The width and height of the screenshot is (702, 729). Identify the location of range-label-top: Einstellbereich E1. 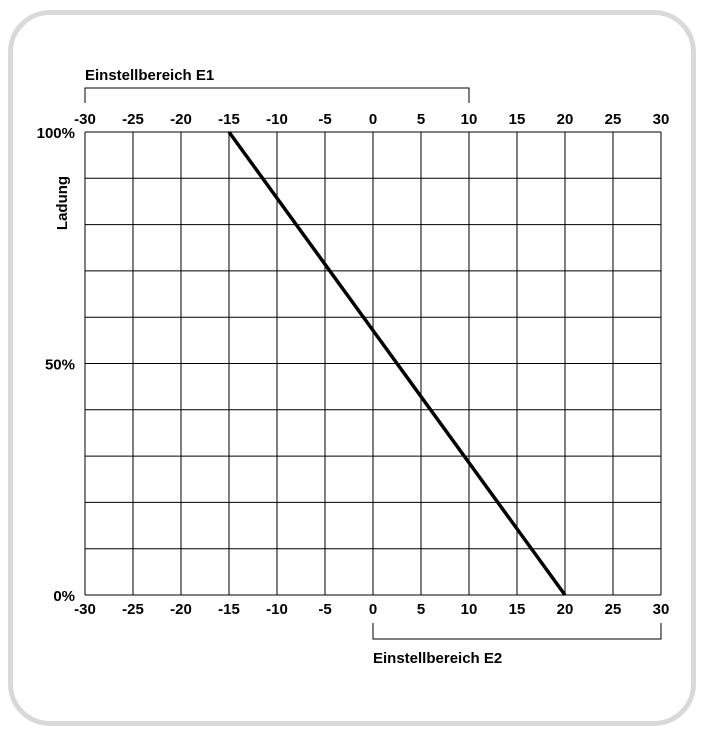
(149, 75).